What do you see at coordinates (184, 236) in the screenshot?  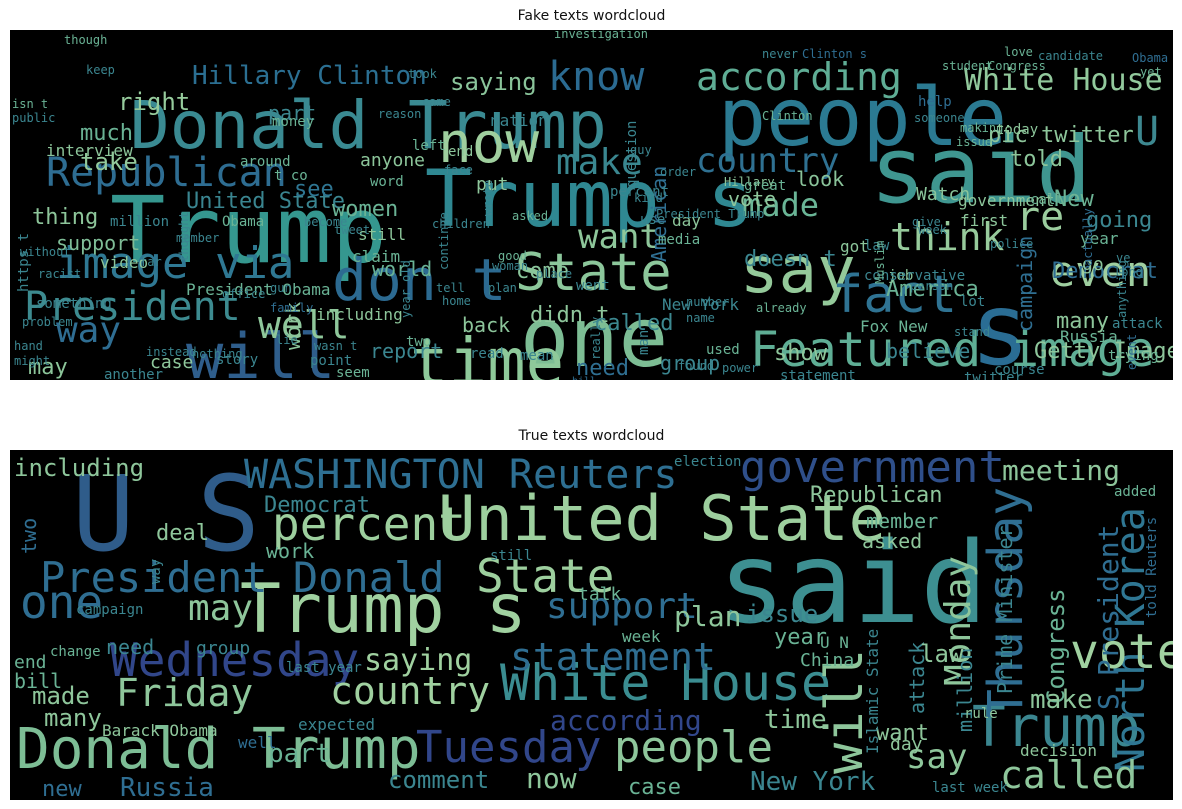 I see `word-thought: thought` at bounding box center [184, 236].